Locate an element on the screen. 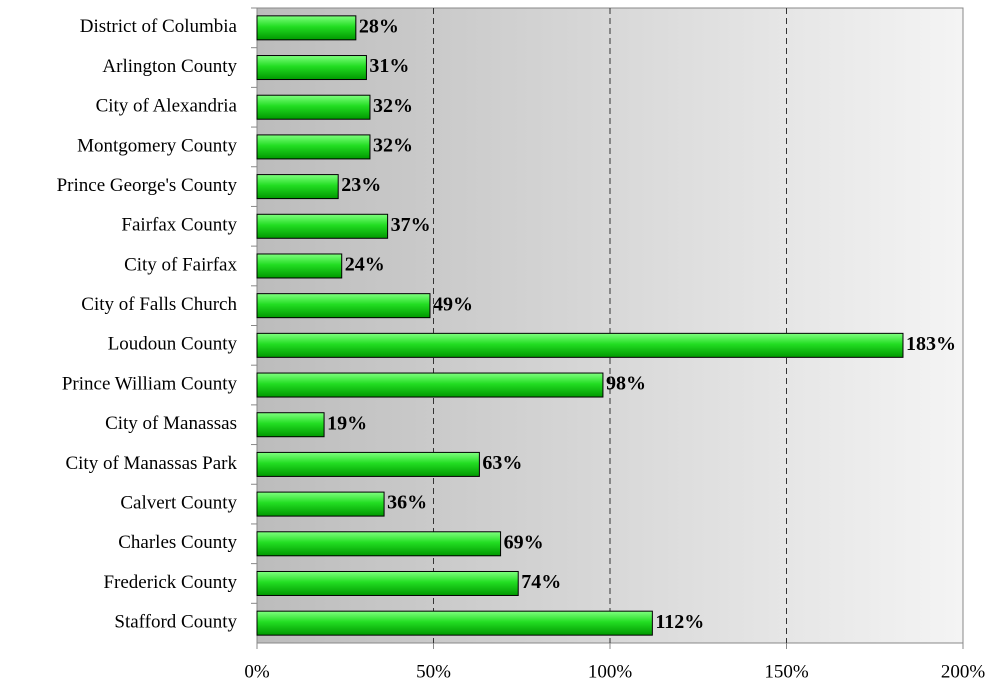 Image resolution: width=992 pixels, height=687 pixels. y-tick-label: City of Fairfax is located at coordinates (180, 264).